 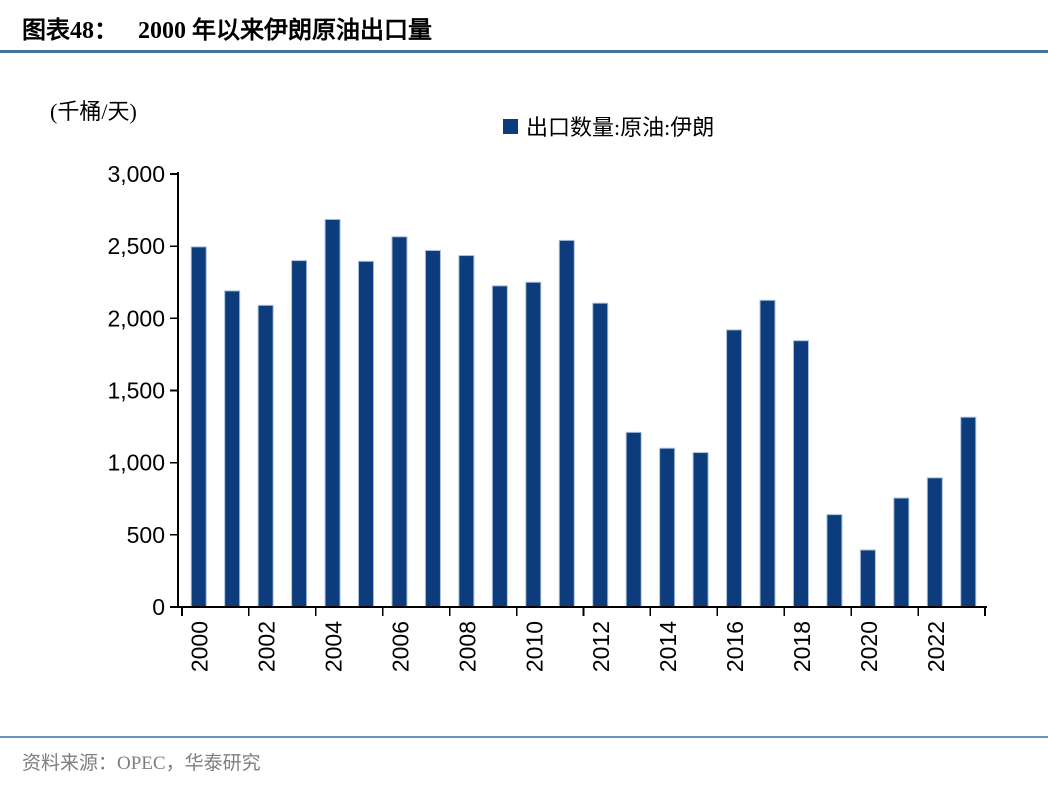 I want to click on y-tick-label: 500, so click(x=146, y=535).